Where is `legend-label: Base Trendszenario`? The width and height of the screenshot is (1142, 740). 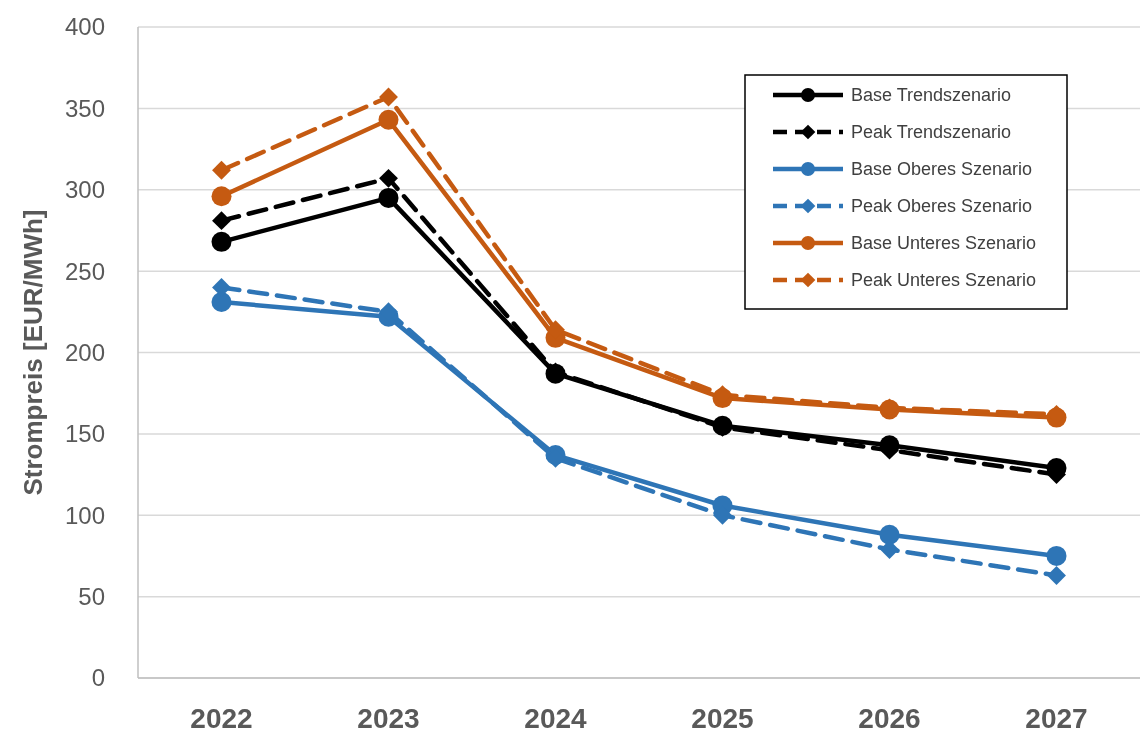
legend-label: Base Trendszenario is located at coordinates (931, 95).